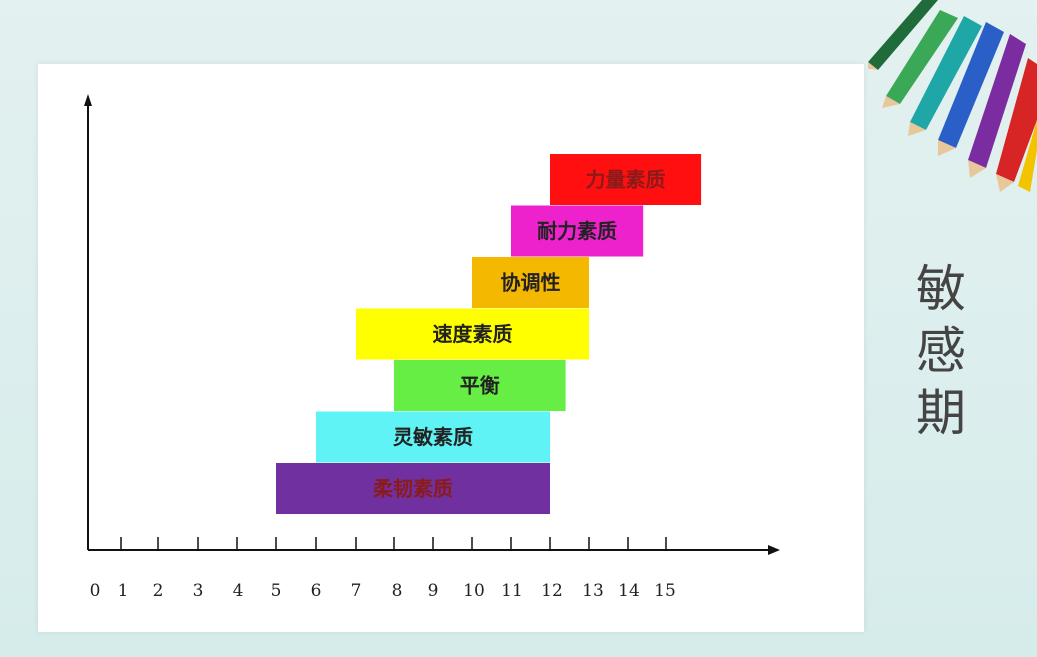 The image size is (1037, 657). I want to click on bar-label: 力量素质, so click(626, 180).